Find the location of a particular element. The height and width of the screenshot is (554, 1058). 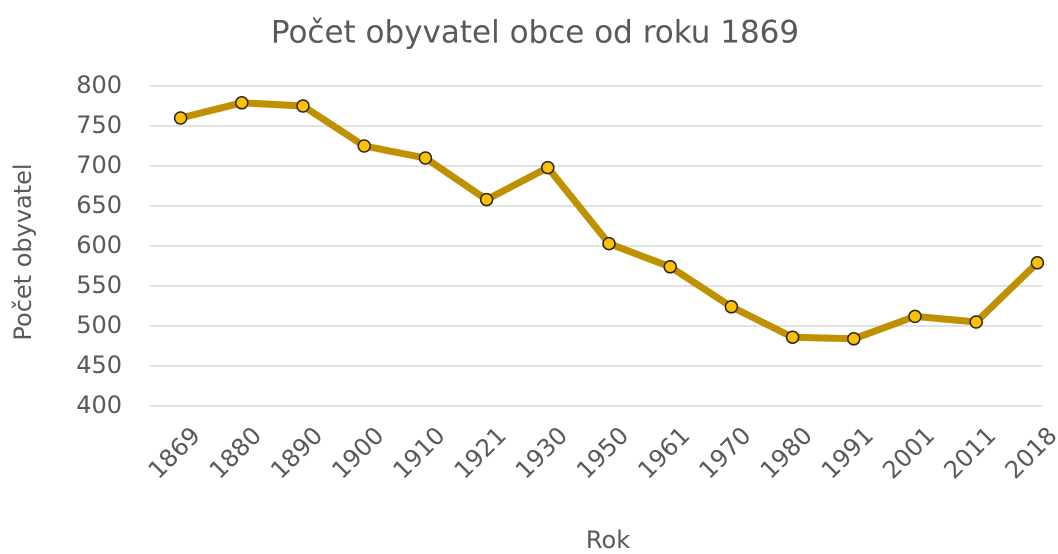

x-tick-label: 2001 is located at coordinates (908, 452).